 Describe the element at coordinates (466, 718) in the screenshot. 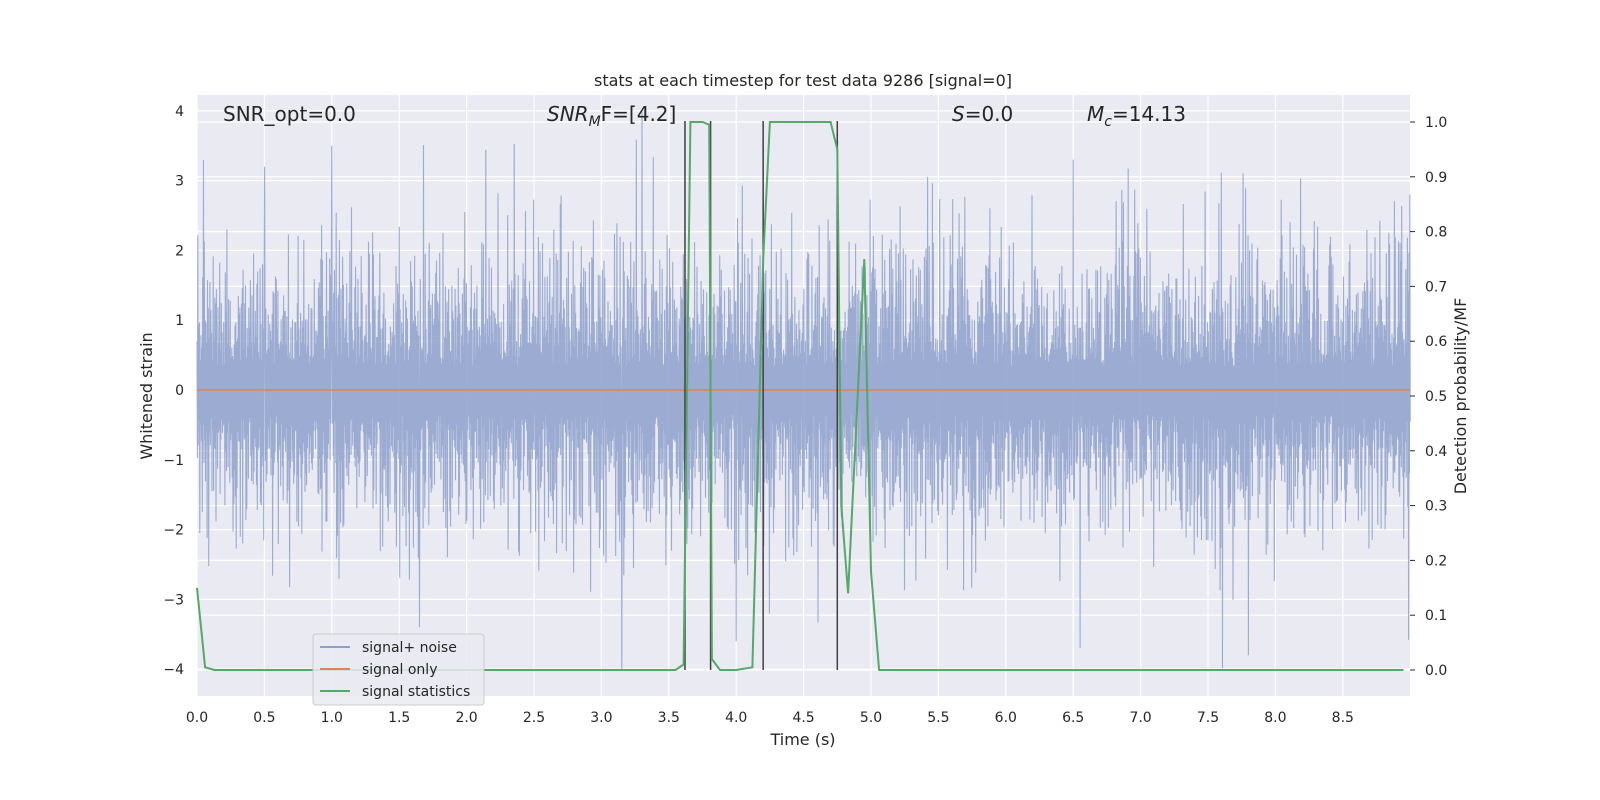

I see `x-tick-label: 2.0` at that location.